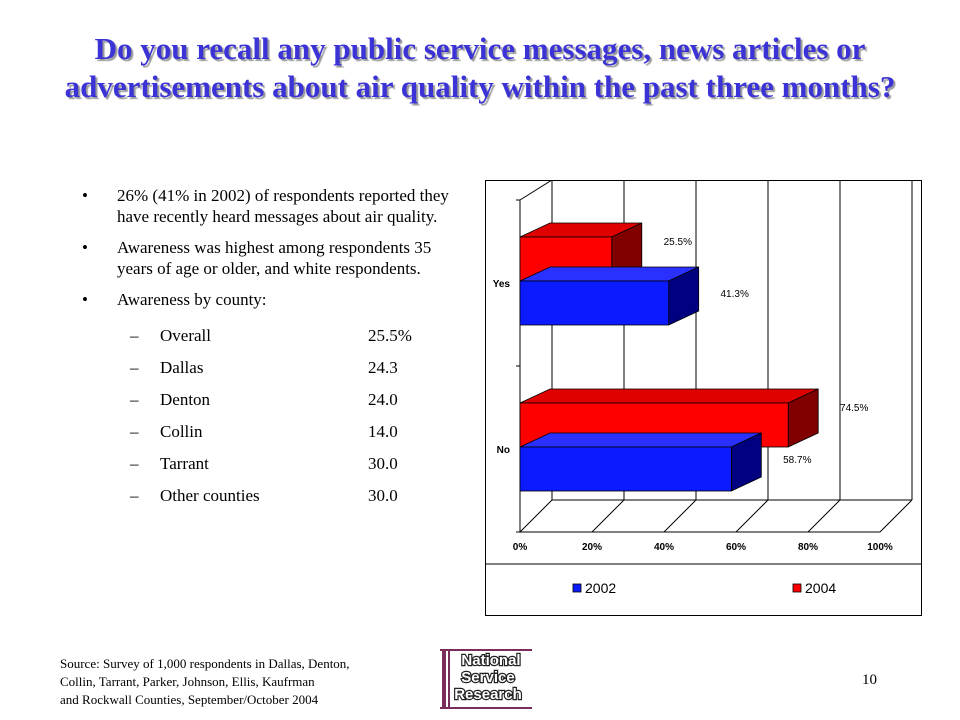 Image resolution: width=960 pixels, height=720 pixels. Describe the element at coordinates (592, 547) in the screenshot. I see `x-tick-label: 20%` at that location.